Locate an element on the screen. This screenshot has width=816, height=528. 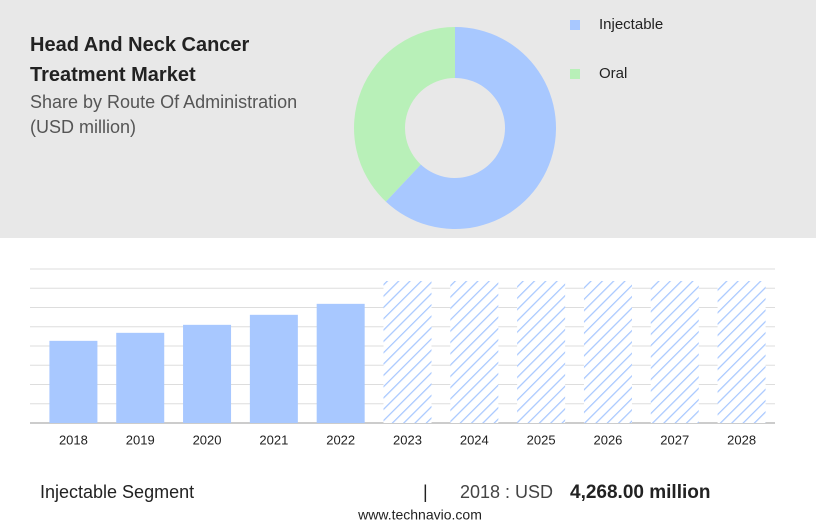
x-tick-label: 2025 is located at coordinates (541, 439).